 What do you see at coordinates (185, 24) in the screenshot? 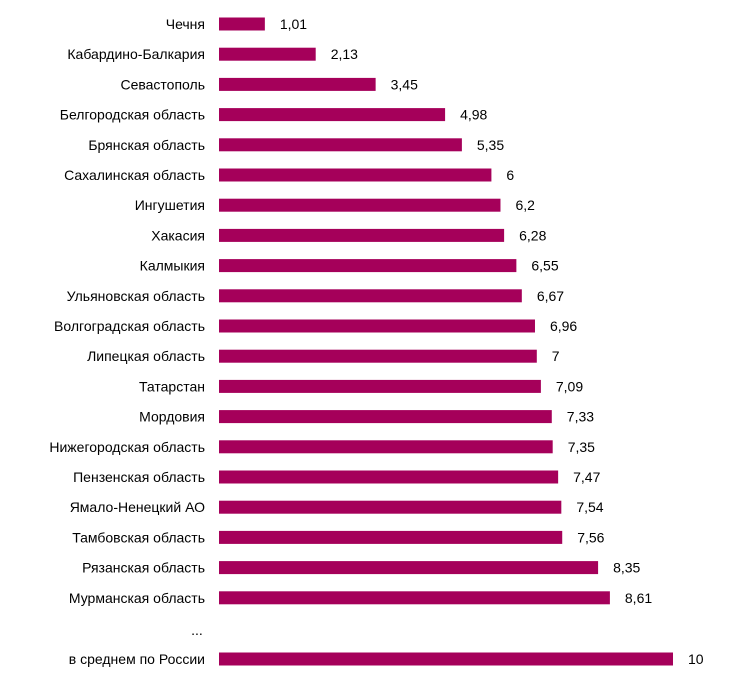
I see `category-label: Чечня` at bounding box center [185, 24].